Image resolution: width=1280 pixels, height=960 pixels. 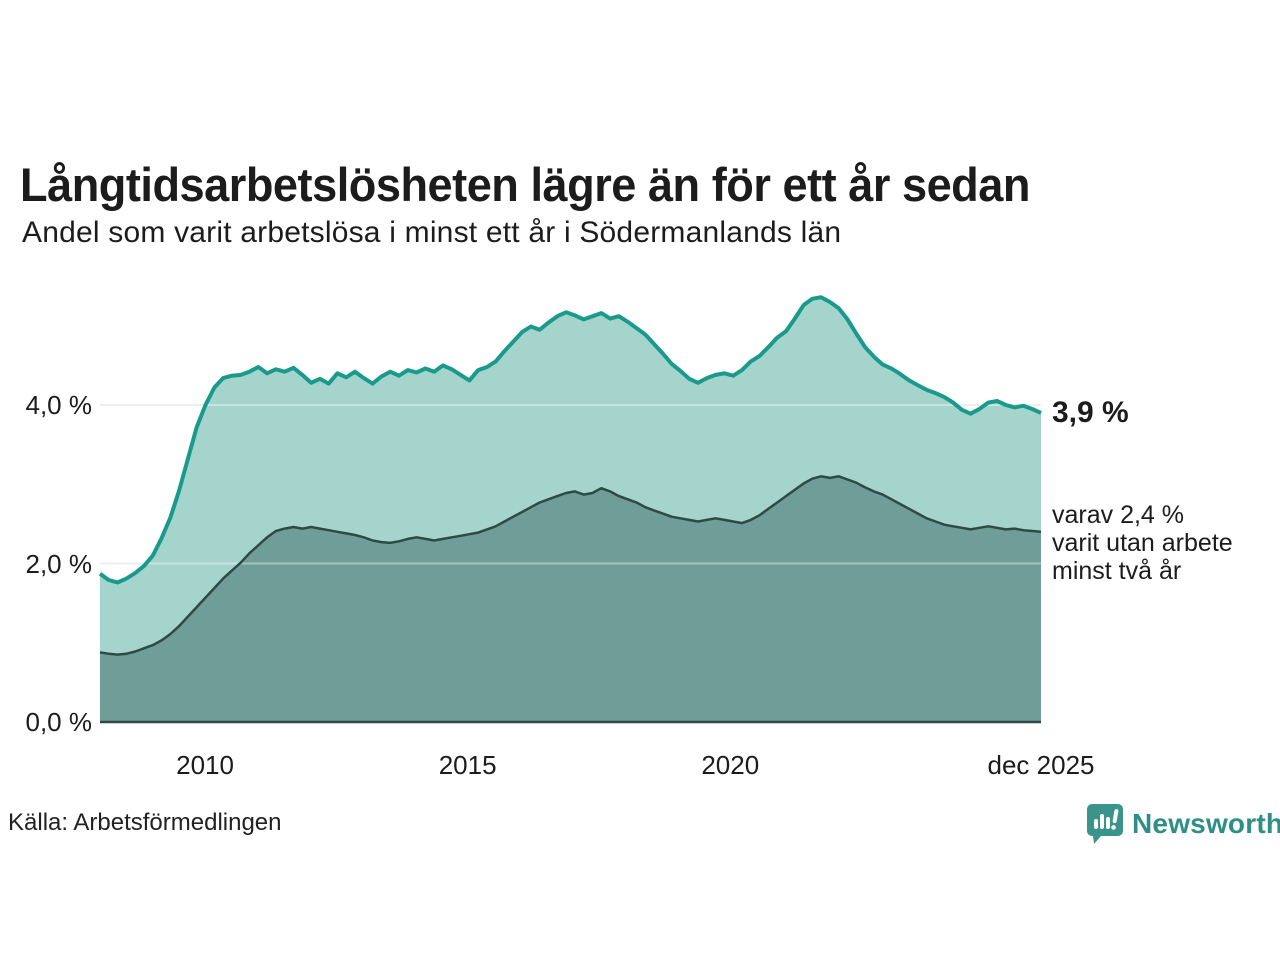 I want to click on newsworthy-logo: Newsworthy, so click(x=1183, y=824).